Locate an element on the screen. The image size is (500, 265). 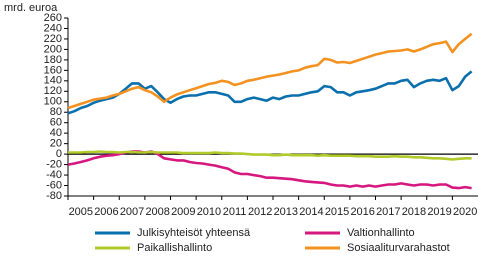
legend-label: Valtionhallinto is located at coordinates (381, 233).